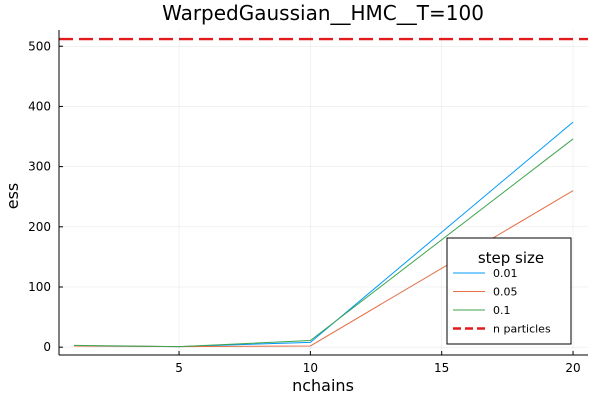 This screenshot has width=600, height=400. I want to click on x-tick-label: 20, so click(572, 368).